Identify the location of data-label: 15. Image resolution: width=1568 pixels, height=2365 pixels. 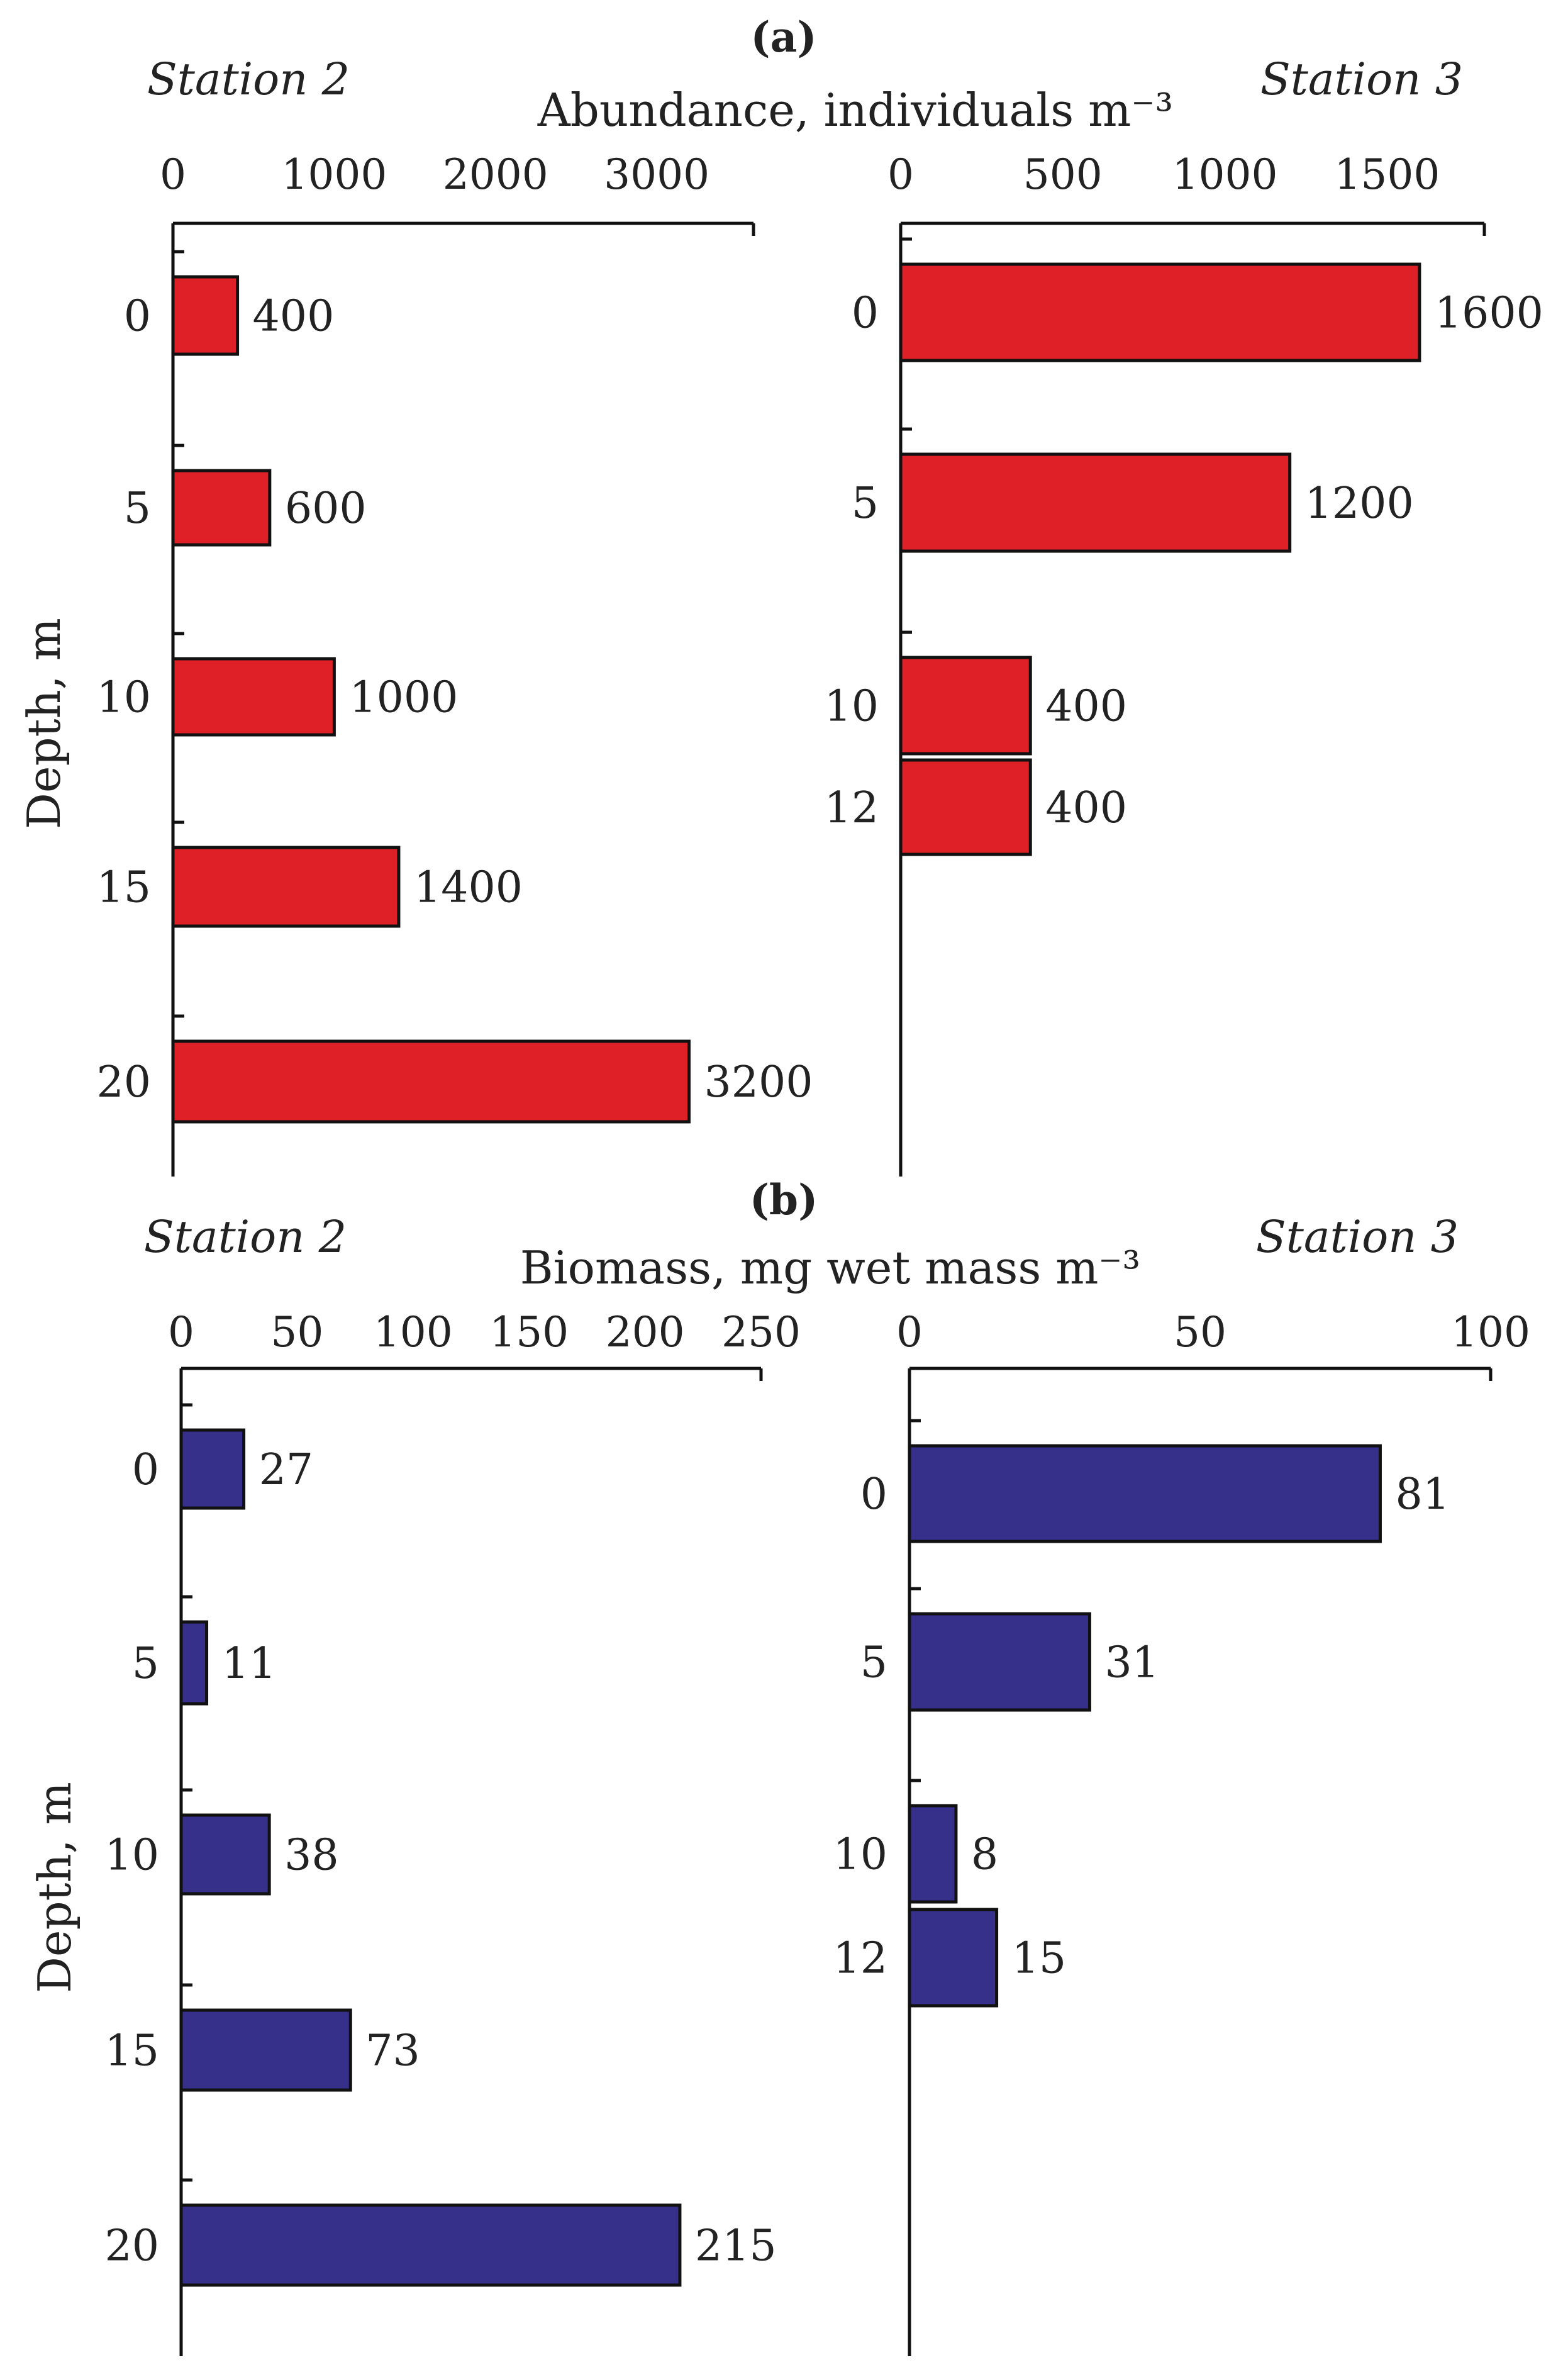
(1039, 1959).